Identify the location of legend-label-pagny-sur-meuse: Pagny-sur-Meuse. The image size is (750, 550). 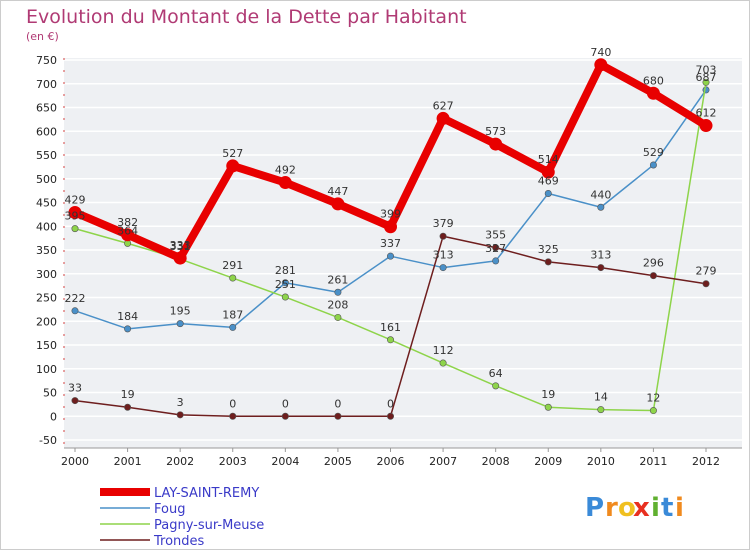
(209, 525).